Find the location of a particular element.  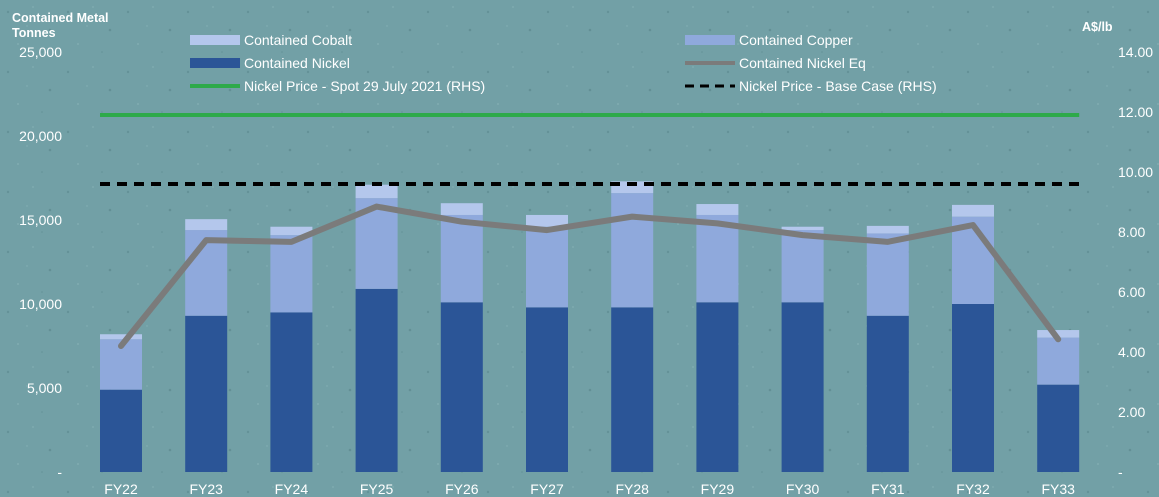

y-tick-label: 25,000 is located at coordinates (40, 52).